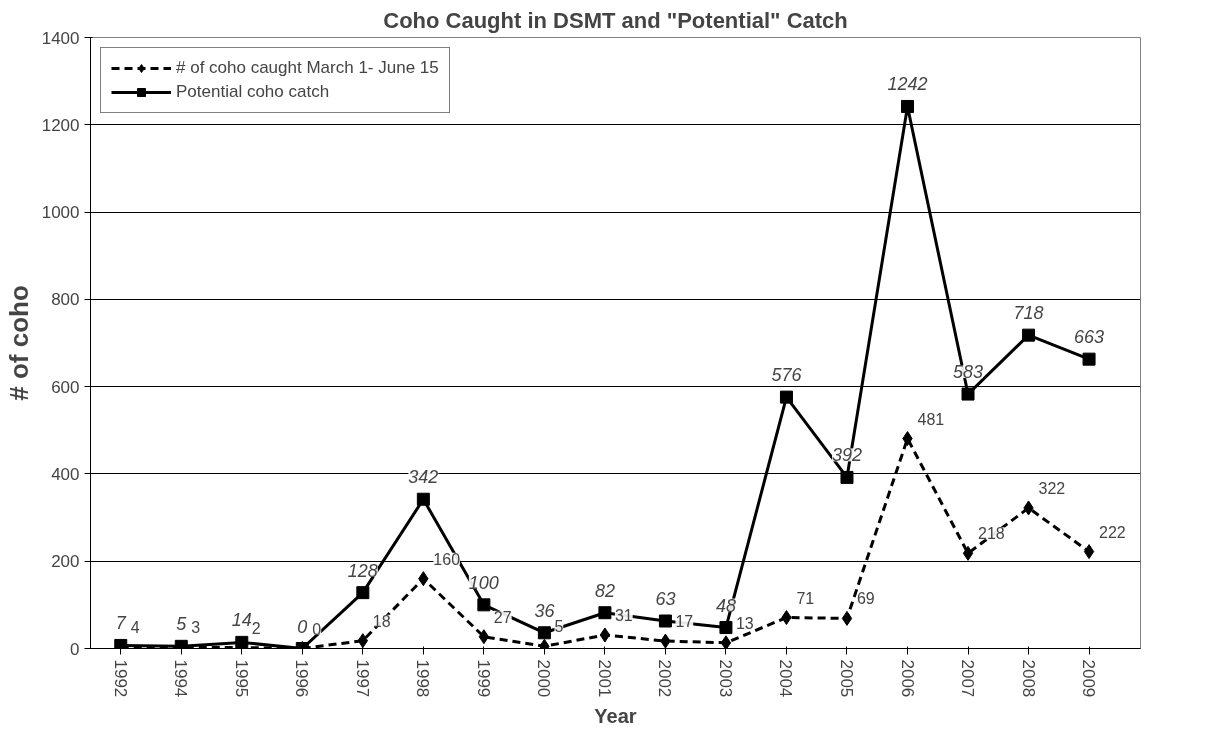 The width and height of the screenshot is (1208, 740). I want to click on y-tick-label: 1400, so click(60, 38).